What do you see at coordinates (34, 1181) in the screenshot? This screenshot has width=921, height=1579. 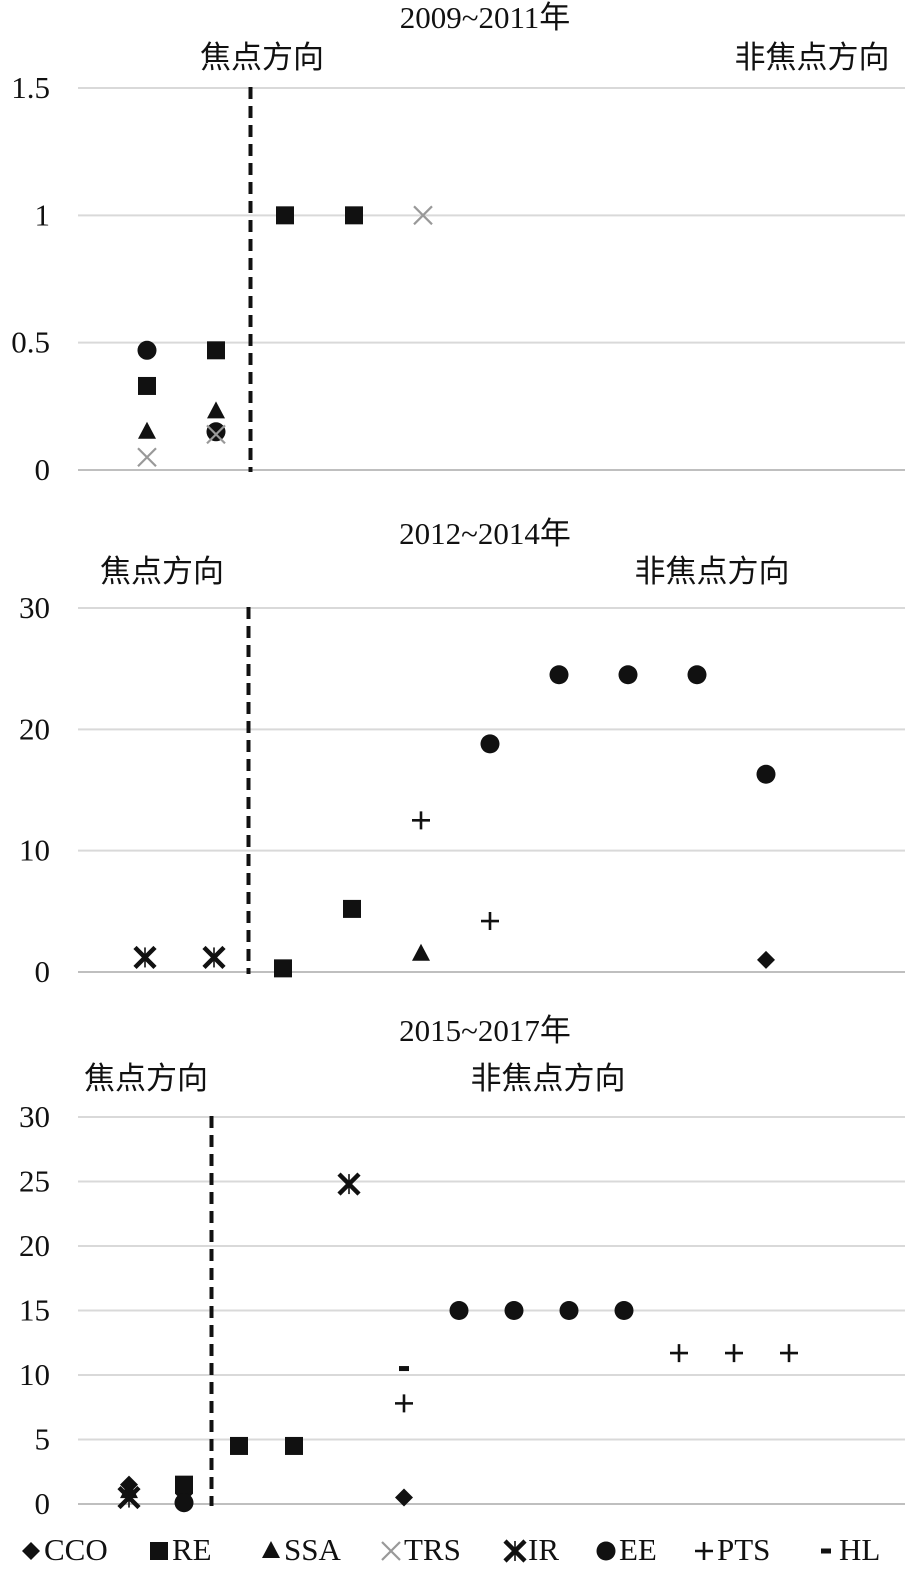 I see `y-tick-label: 25` at bounding box center [34, 1181].